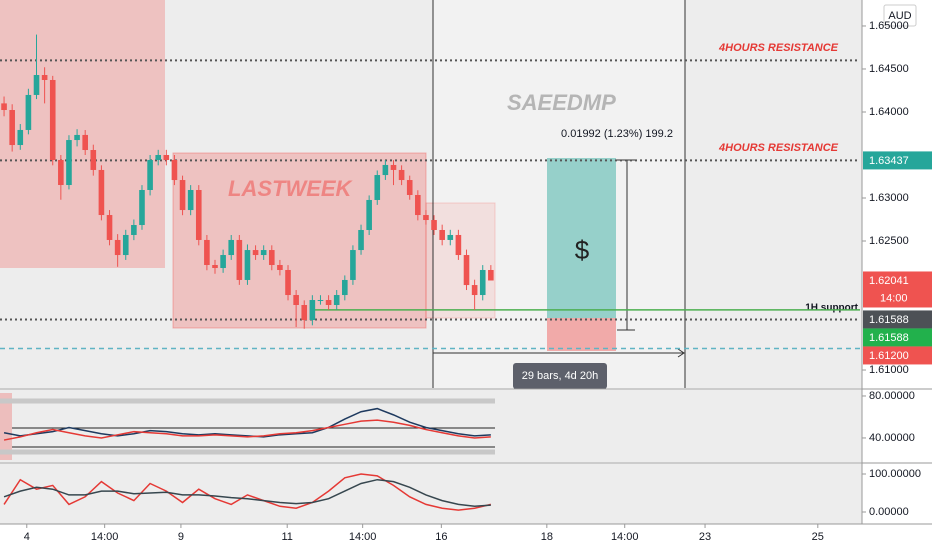  What do you see at coordinates (889, 370) in the screenshot?
I see `y-tick-label: 1.61000` at bounding box center [889, 370].